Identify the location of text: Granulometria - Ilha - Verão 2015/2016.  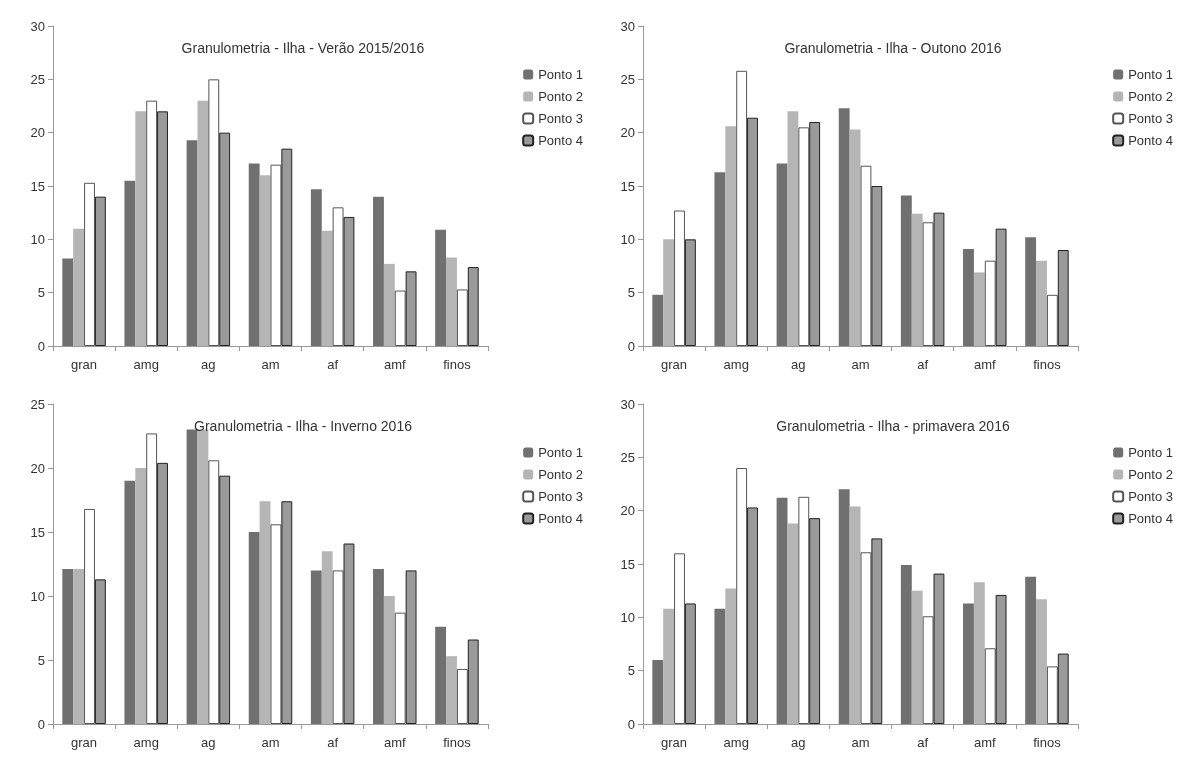
(303, 48).